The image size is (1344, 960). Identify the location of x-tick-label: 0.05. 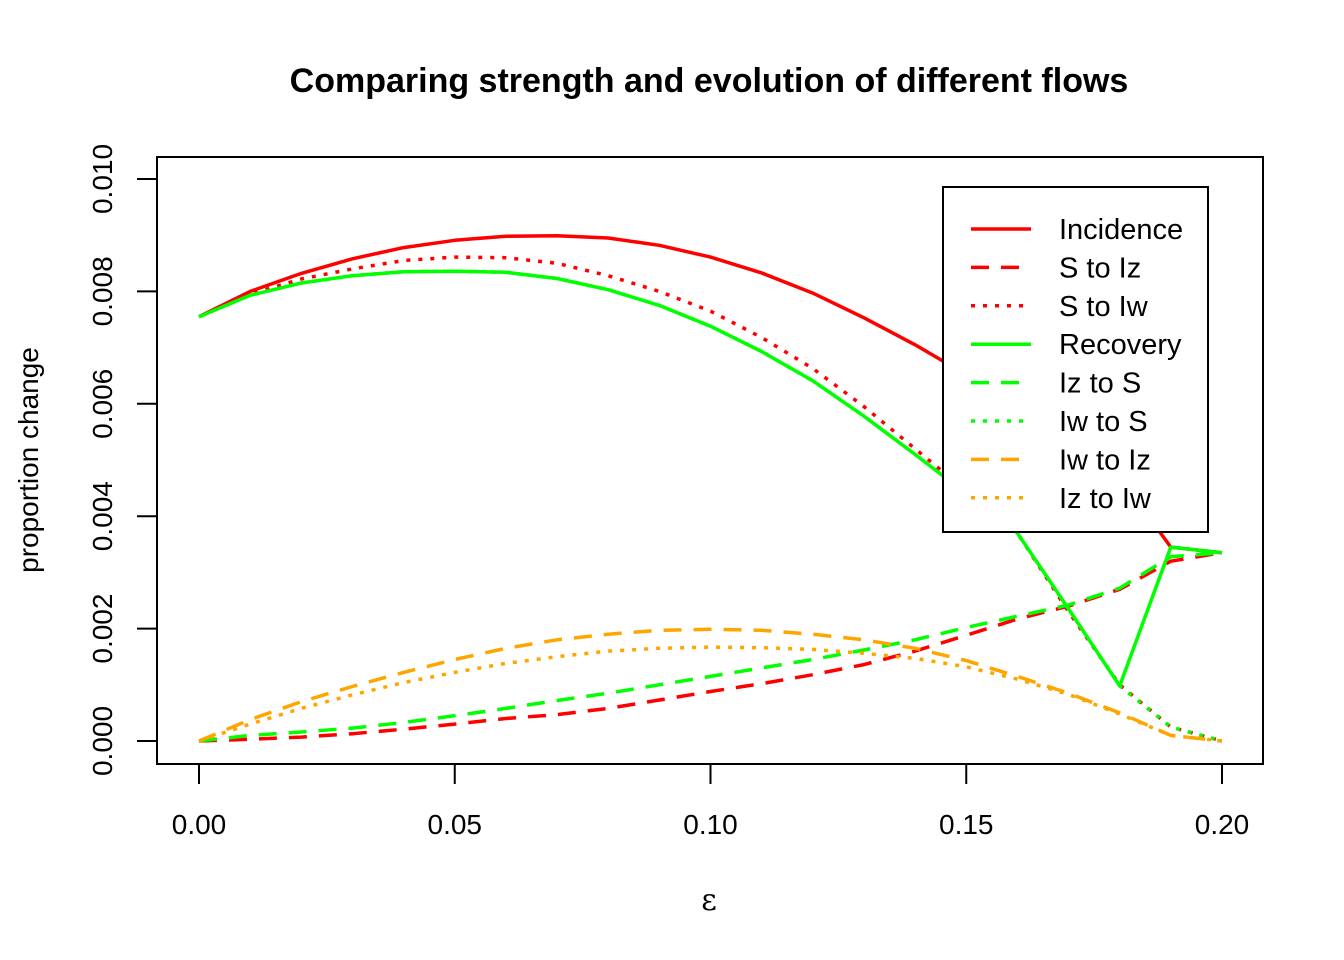
(455, 824).